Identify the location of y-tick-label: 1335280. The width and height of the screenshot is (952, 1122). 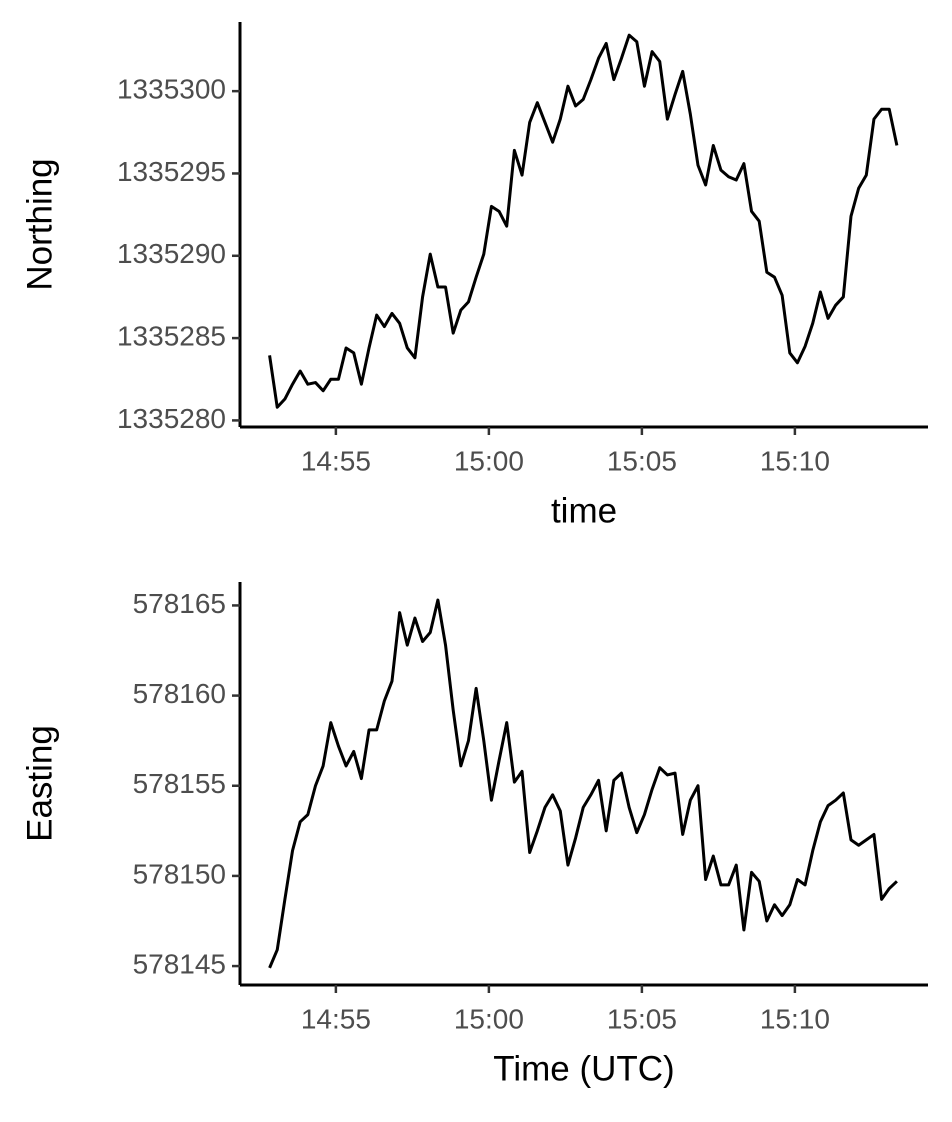
(171, 418).